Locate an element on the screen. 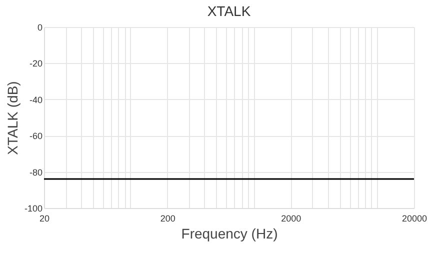 This screenshot has height=270, width=441. y-tick-label: 0 is located at coordinates (39, 27).